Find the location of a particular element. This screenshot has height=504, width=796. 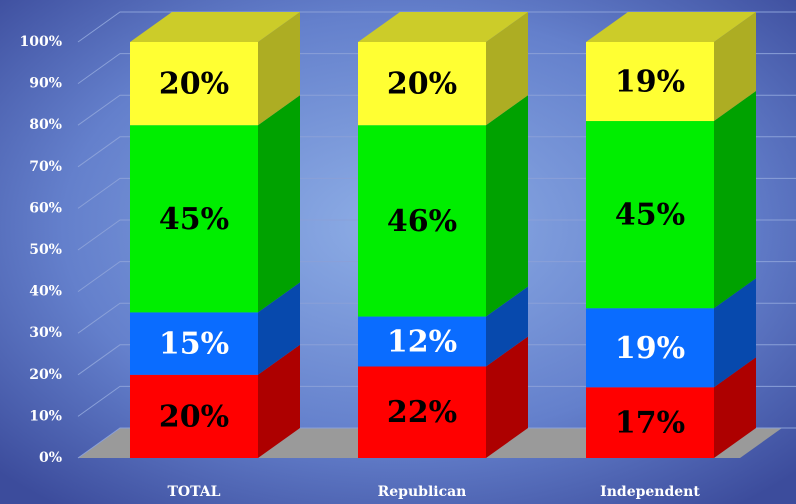

x-tick-label: Independent is located at coordinates (650, 492).